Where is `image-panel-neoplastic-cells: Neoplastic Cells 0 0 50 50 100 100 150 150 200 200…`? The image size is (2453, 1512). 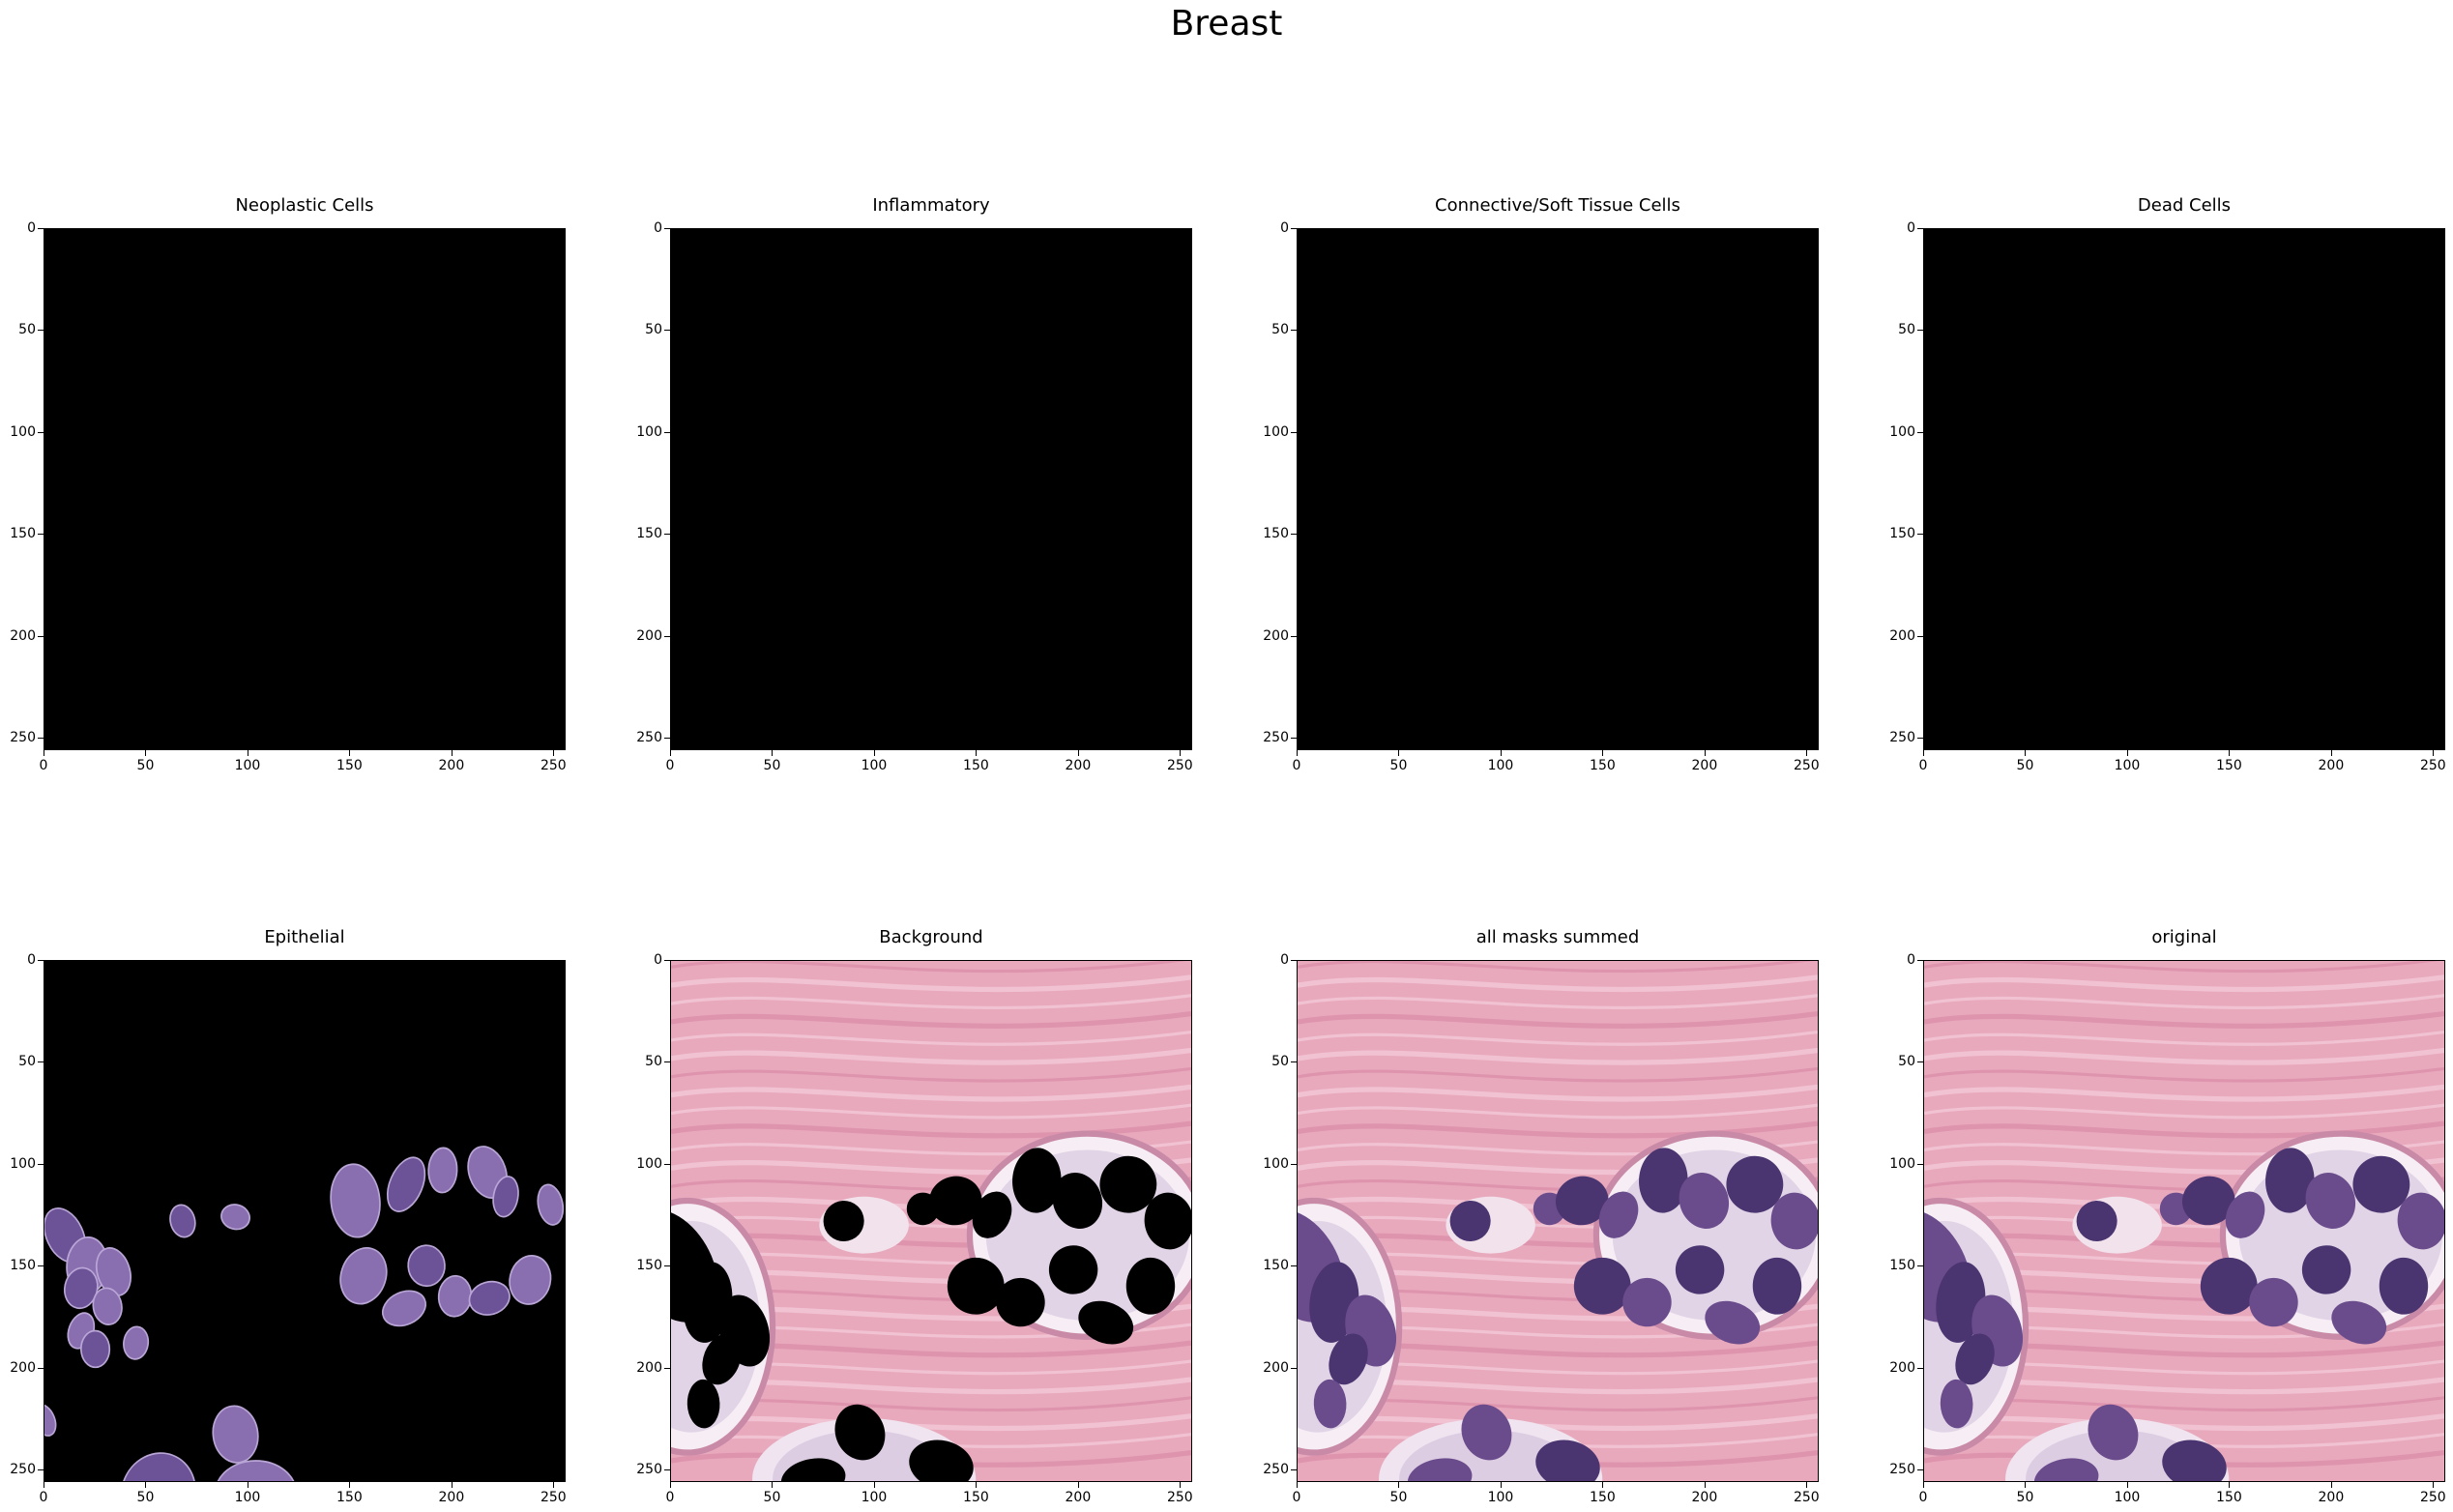
image-panel-neoplastic-cells: Neoplastic Cells 0 0 50 50 100 100 150 150 200 200… is located at coordinates (288, 484).